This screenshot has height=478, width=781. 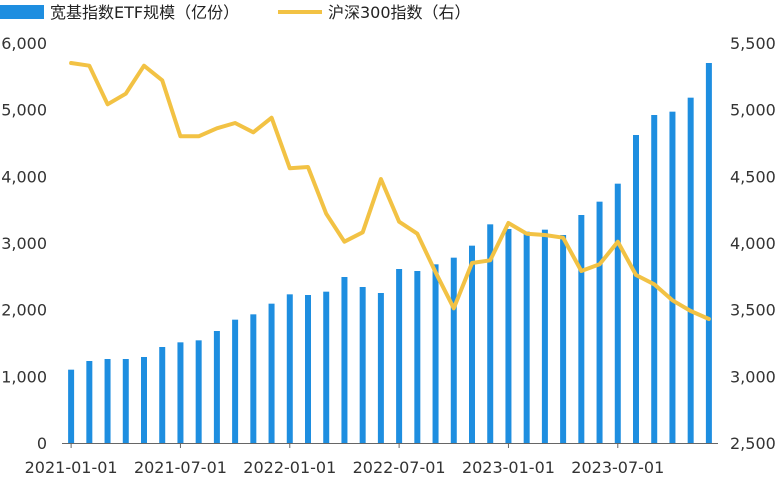 What do you see at coordinates (180, 467) in the screenshot?
I see `x-tick-label: 2021-07-01` at bounding box center [180, 467].